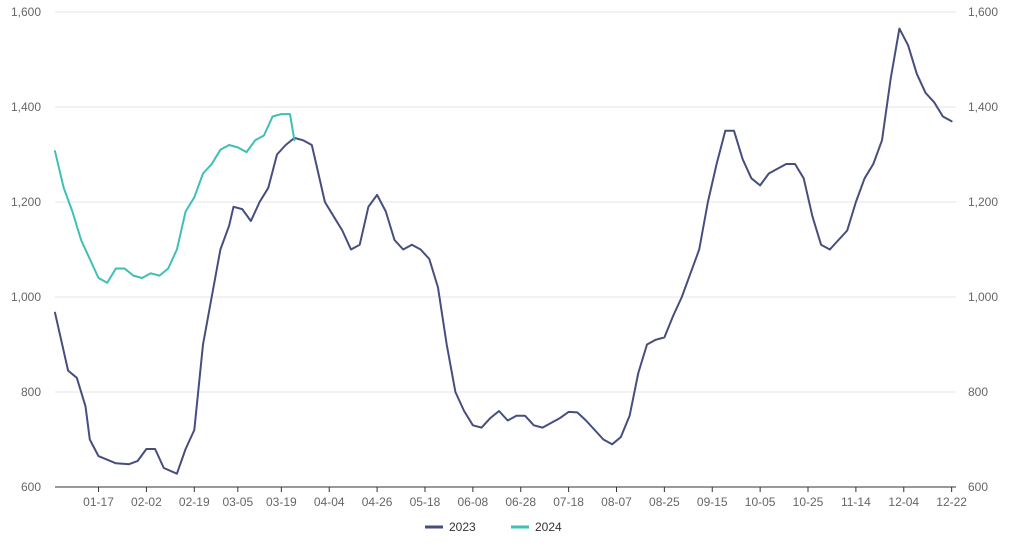 The width and height of the screenshot is (1010, 551). Describe the element at coordinates (175, 198) in the screenshot. I see `series-line-2024` at that location.